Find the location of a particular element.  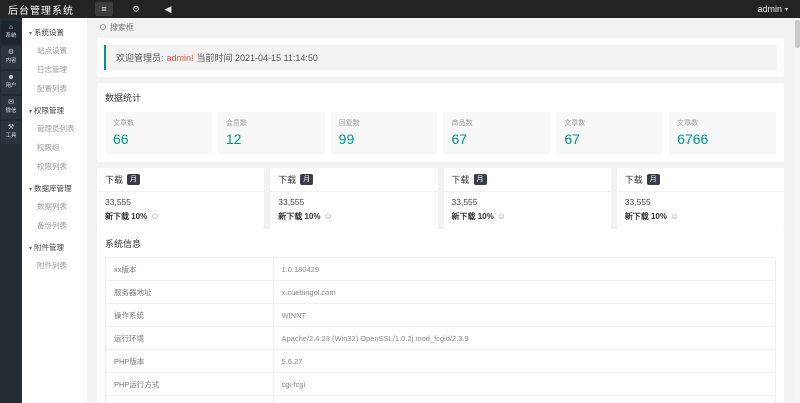

menu-group-label: 数据库管理 is located at coordinates (53, 188).